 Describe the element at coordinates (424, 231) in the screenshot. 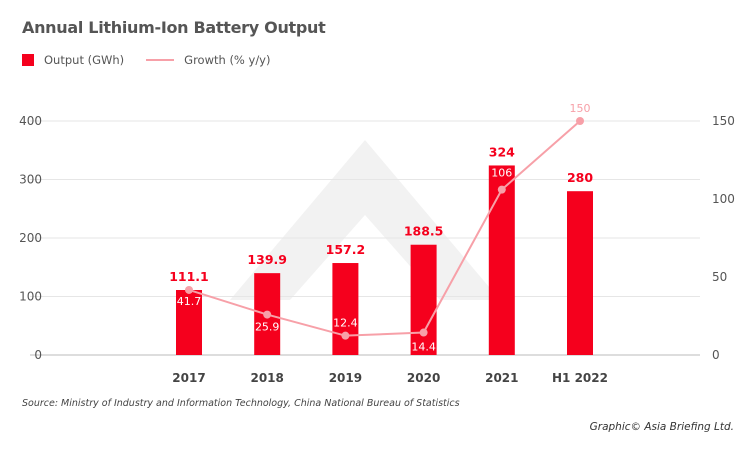

I see `bar-value-label: 188.5` at that location.